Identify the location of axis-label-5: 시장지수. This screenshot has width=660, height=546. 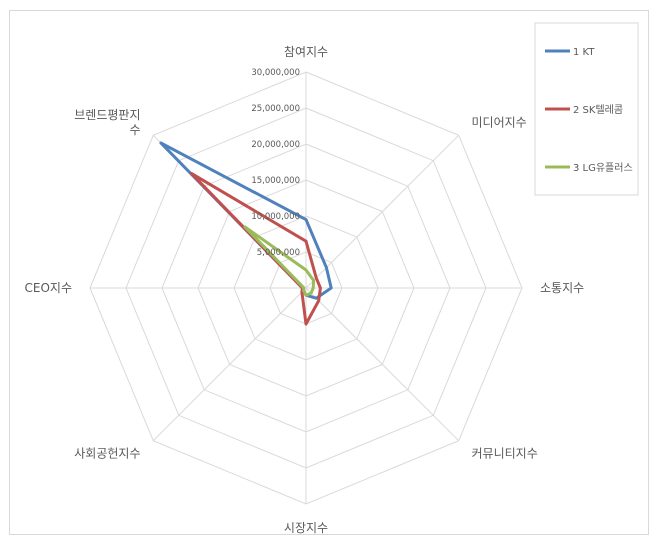
(306, 528).